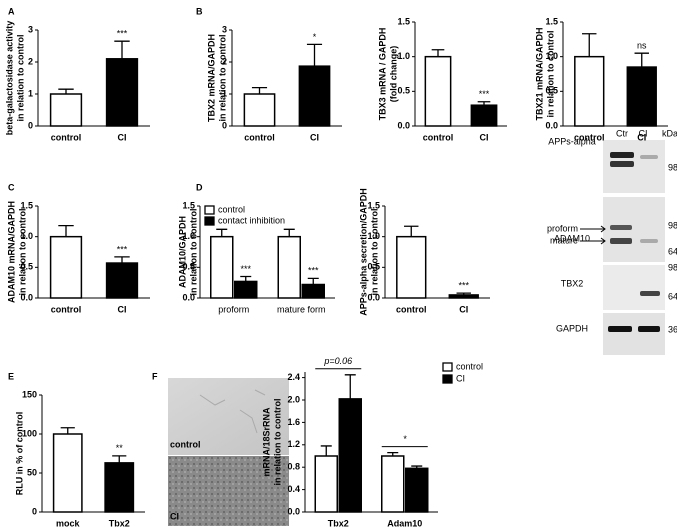 This screenshot has height=527, width=677. I want to click on micrograph-ci, so click(228, 491).